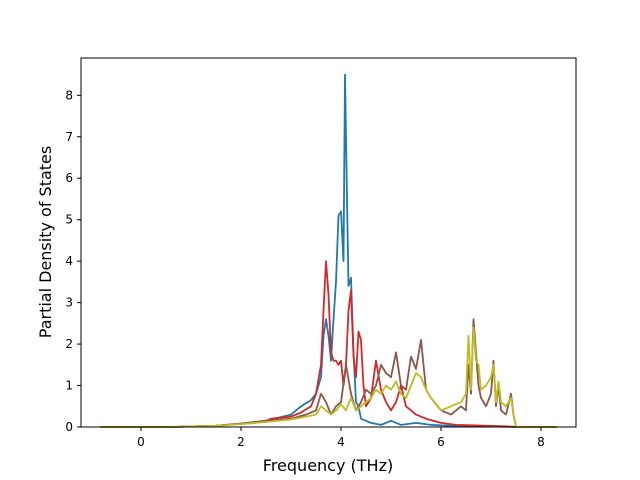  What do you see at coordinates (69, 303) in the screenshot?
I see `y-tick-label: 3` at bounding box center [69, 303].